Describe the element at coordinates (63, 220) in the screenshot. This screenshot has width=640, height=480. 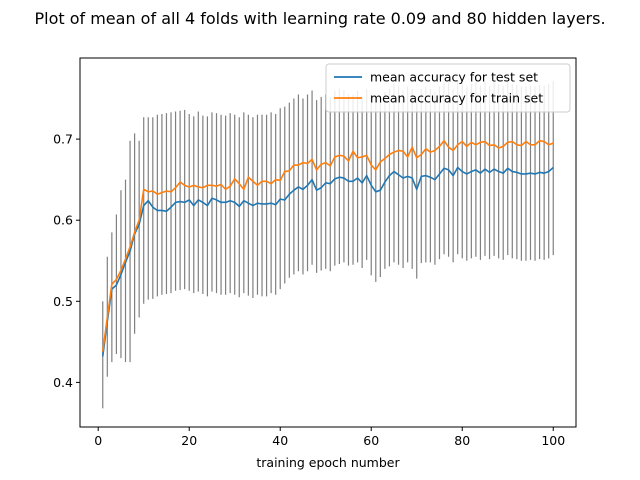
I see `y-tick-label: 0.6` at that location.